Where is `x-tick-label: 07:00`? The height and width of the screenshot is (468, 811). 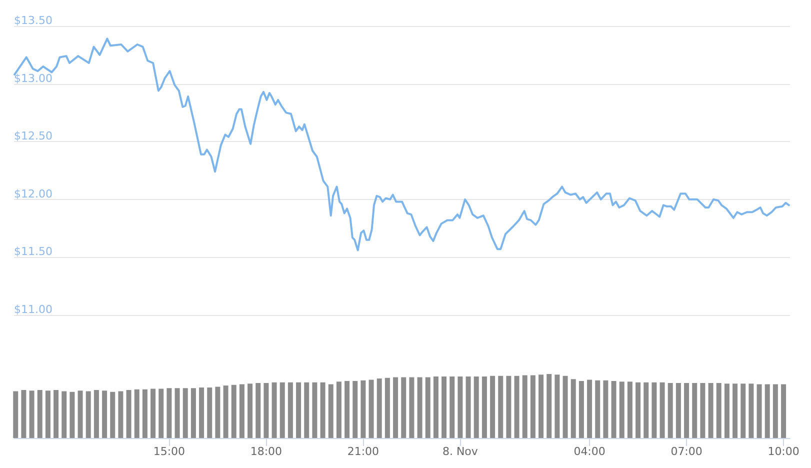 x-tick-label: 07:00 is located at coordinates (686, 451).